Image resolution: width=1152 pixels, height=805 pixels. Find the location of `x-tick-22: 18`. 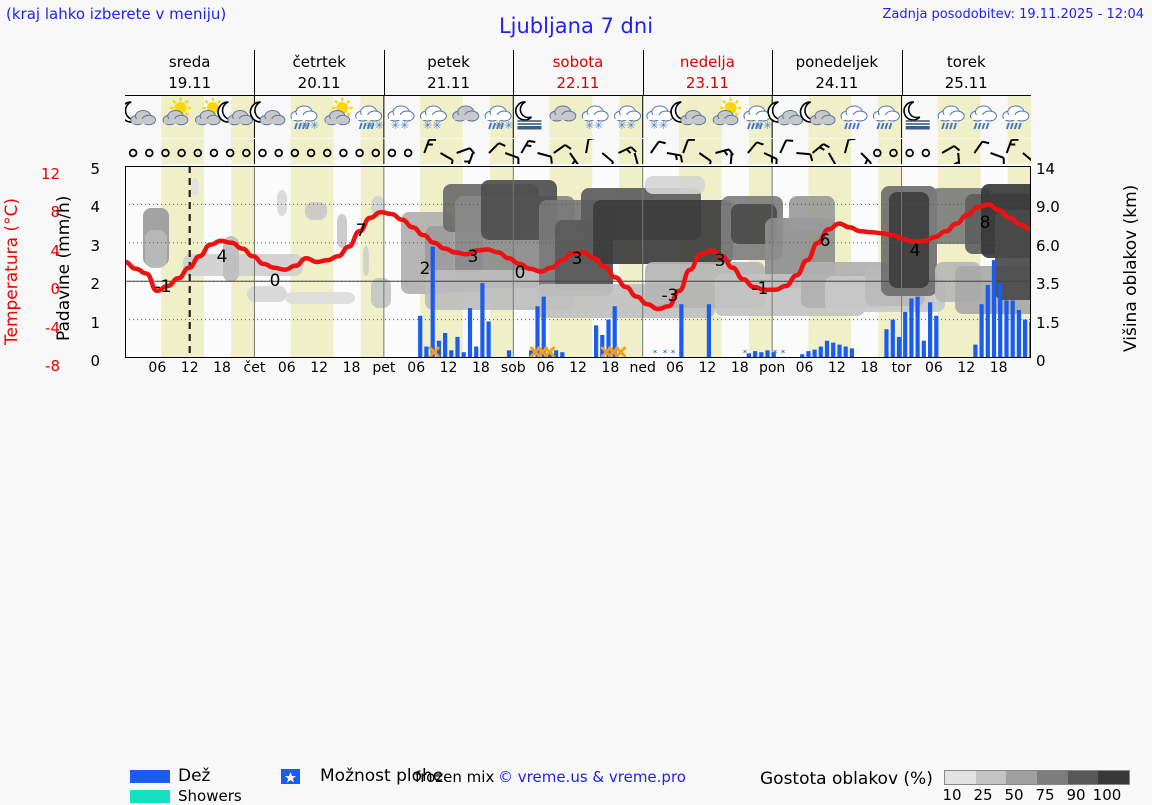

x-tick-22: 18 is located at coordinates (869, 368).